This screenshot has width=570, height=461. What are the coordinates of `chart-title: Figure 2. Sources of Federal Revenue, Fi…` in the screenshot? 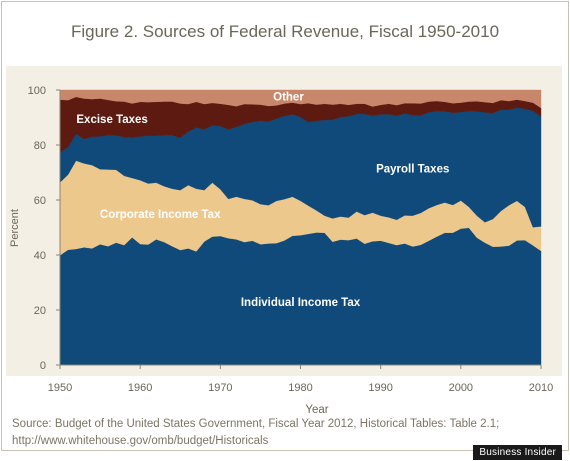 It's located at (285, 31).